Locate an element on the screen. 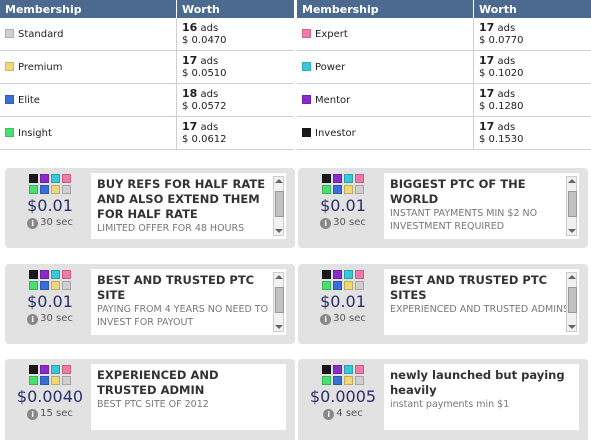  ad-title: BIGGEST PTC OF THE WORLD is located at coordinates (458, 191).